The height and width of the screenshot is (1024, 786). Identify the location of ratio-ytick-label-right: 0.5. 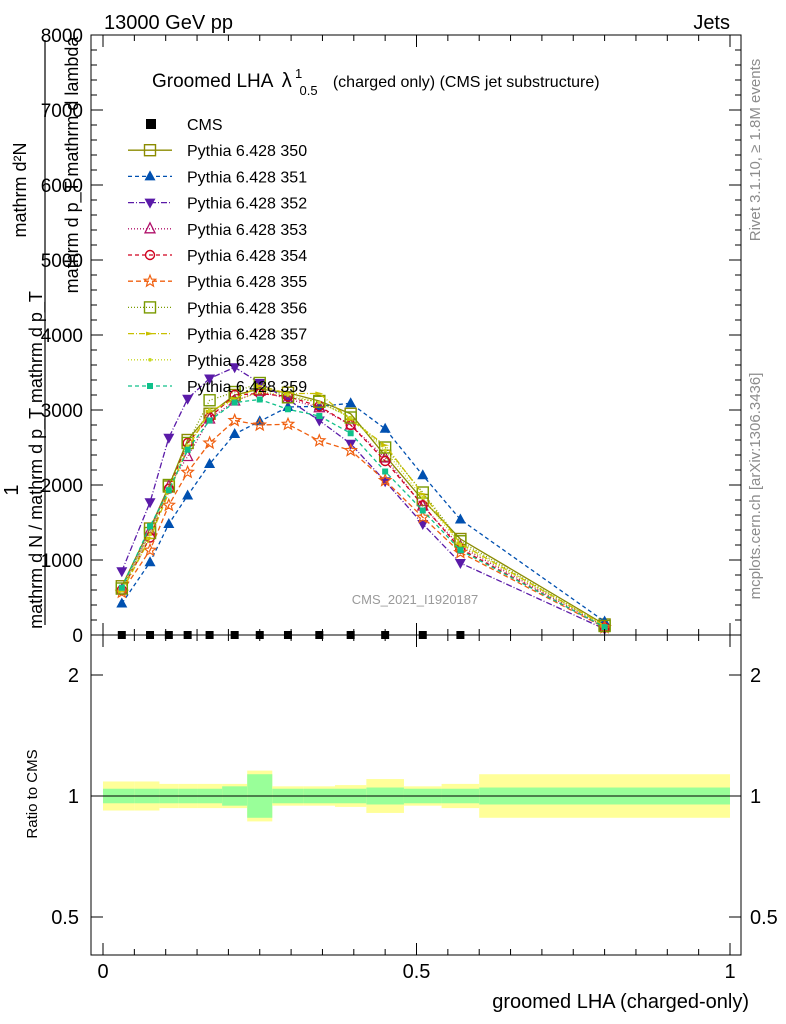
(764, 918).